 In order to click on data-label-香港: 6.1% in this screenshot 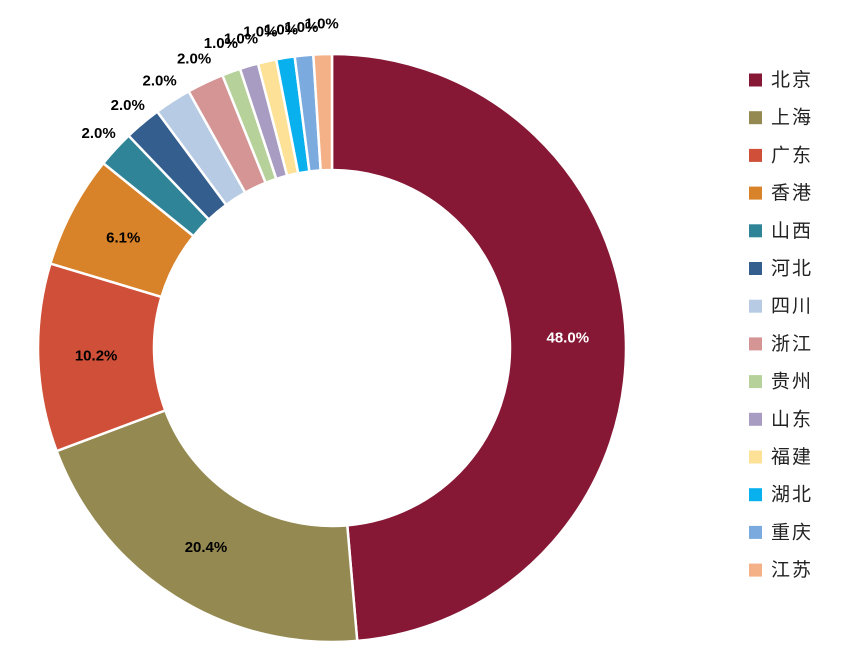, I will do `click(123, 237)`.